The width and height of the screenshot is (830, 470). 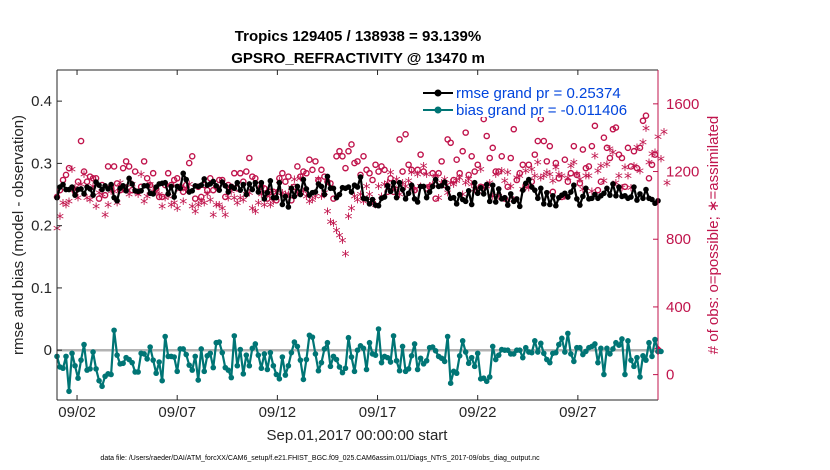 I want to click on y-axis-ticks-left: 0 0.1 0.2 0.3 0.4, so click(x=46, y=226).